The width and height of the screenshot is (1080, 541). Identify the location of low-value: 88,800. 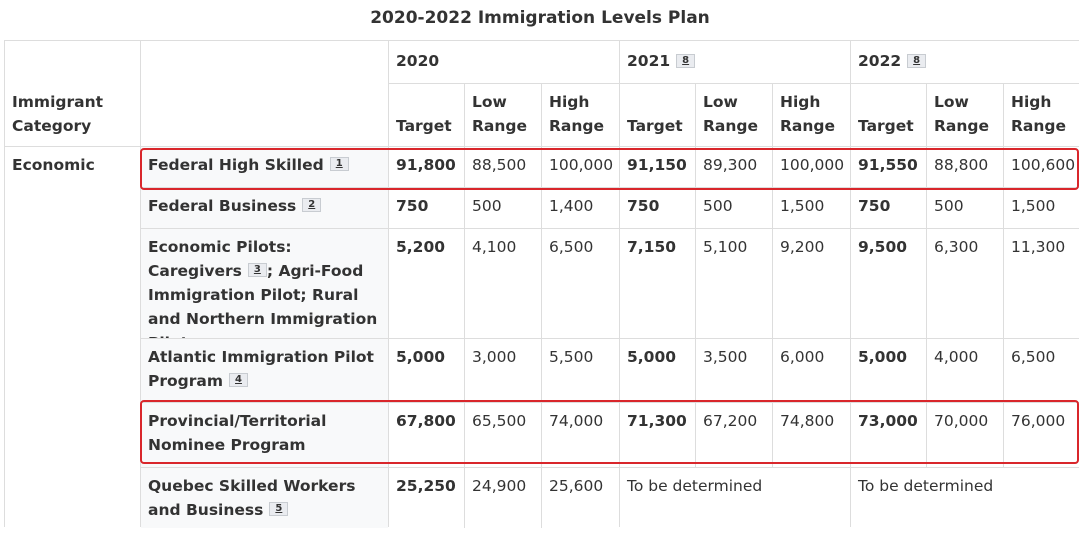
(965, 167).